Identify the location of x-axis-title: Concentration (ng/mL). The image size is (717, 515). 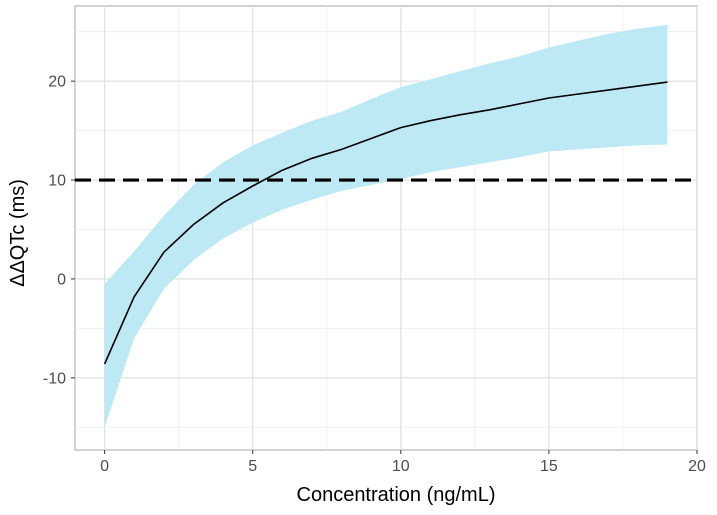
(396, 495).